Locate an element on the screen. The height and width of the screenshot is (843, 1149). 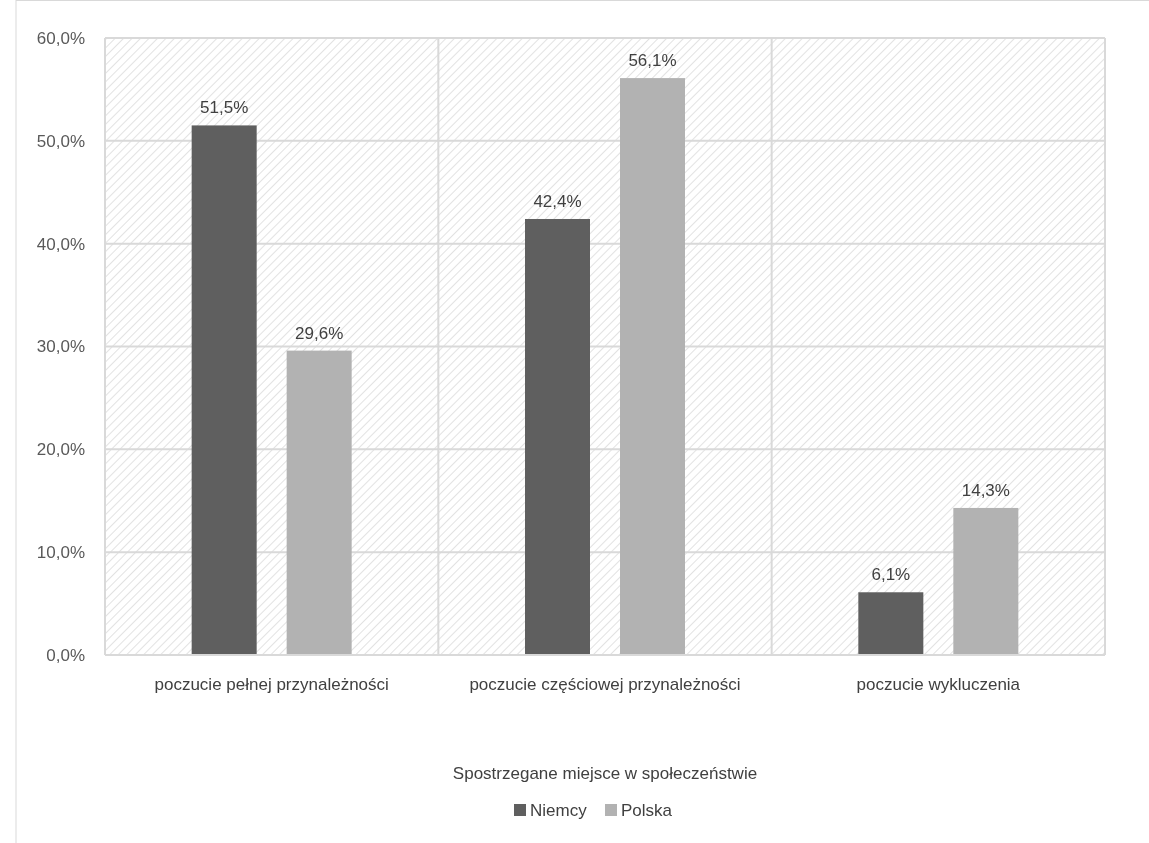
y-tick-label: 40,0% is located at coordinates (60, 244).